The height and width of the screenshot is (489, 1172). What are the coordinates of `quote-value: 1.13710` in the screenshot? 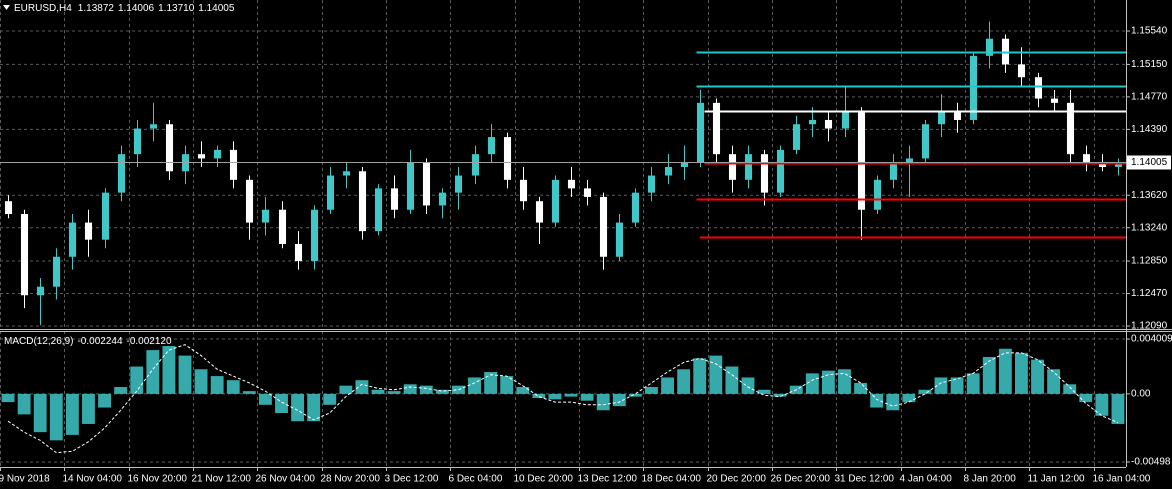 It's located at (176, 8).